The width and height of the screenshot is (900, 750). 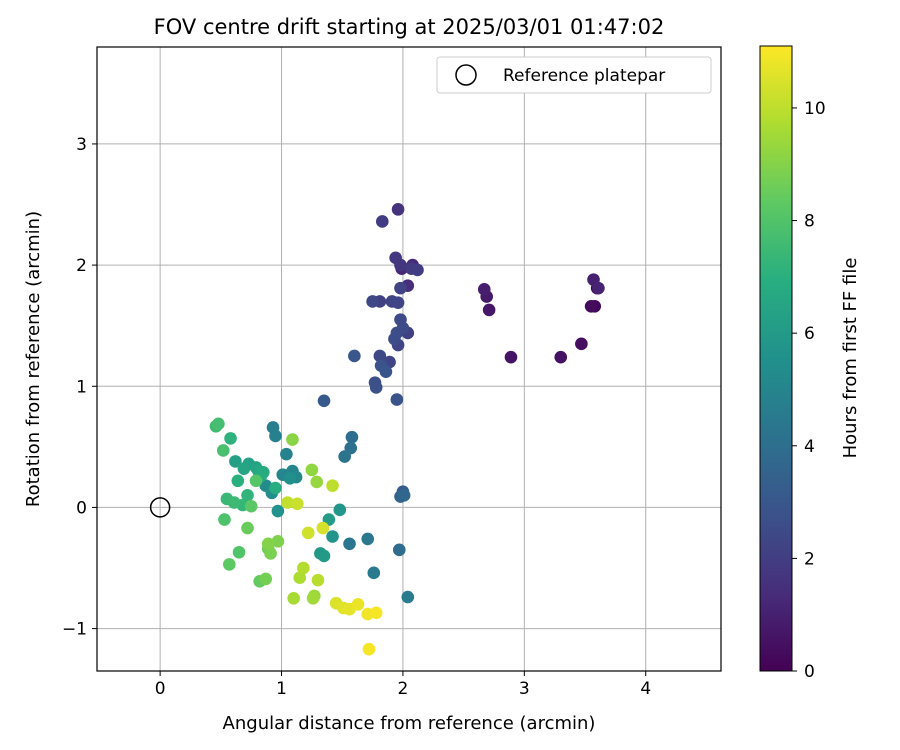 I want to click on legend-label: Reference platepar, so click(x=584, y=76).